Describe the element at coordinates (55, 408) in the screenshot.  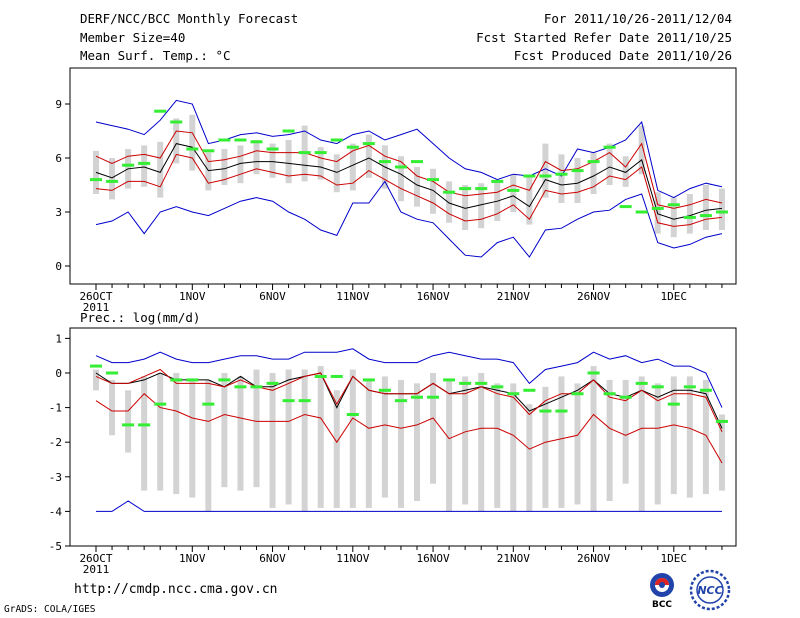
I see `prec-y-tick-label: -1` at that location.